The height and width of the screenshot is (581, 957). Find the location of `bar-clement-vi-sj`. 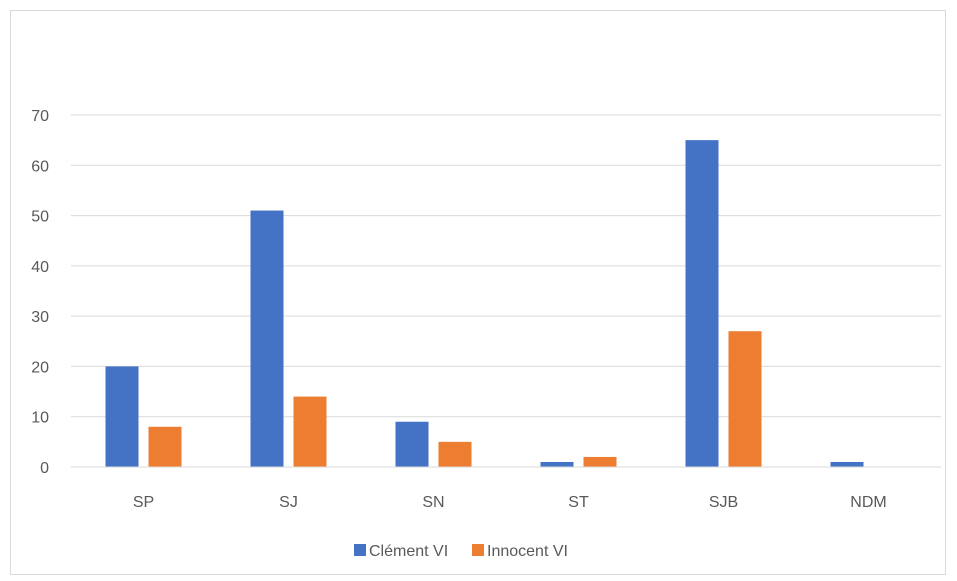

bar-clement-vi-sj is located at coordinates (267, 339).